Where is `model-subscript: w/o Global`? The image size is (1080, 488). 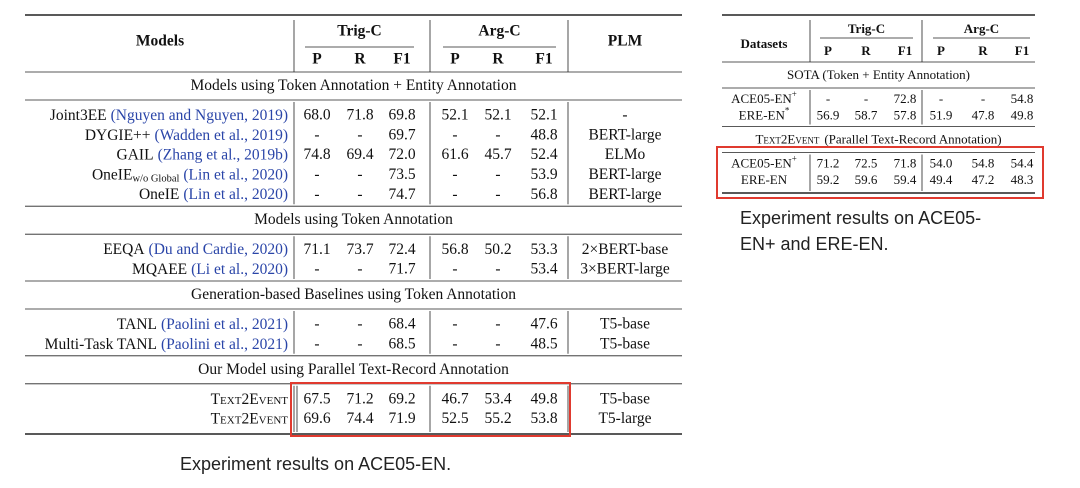
model-subscript: w/o Global is located at coordinates (155, 179).